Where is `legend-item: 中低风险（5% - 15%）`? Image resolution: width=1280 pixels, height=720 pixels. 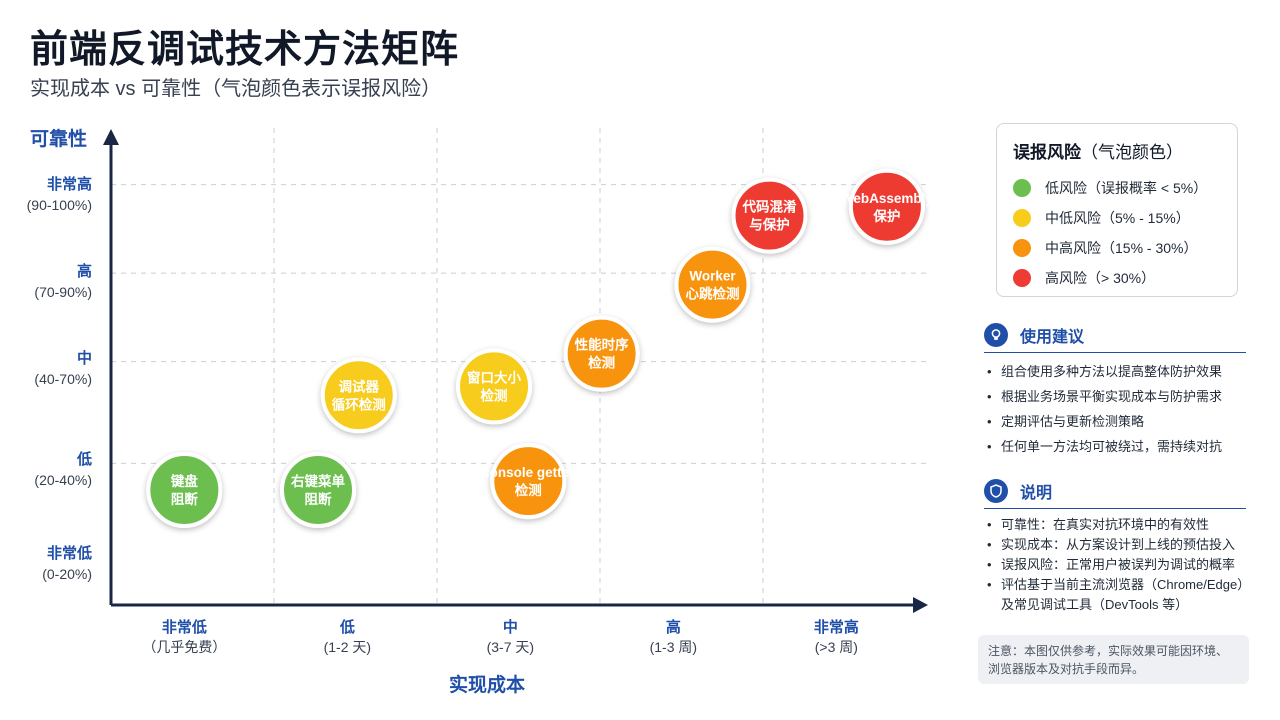 legend-item: 中低风险（5% - 15%） is located at coordinates (1117, 218).